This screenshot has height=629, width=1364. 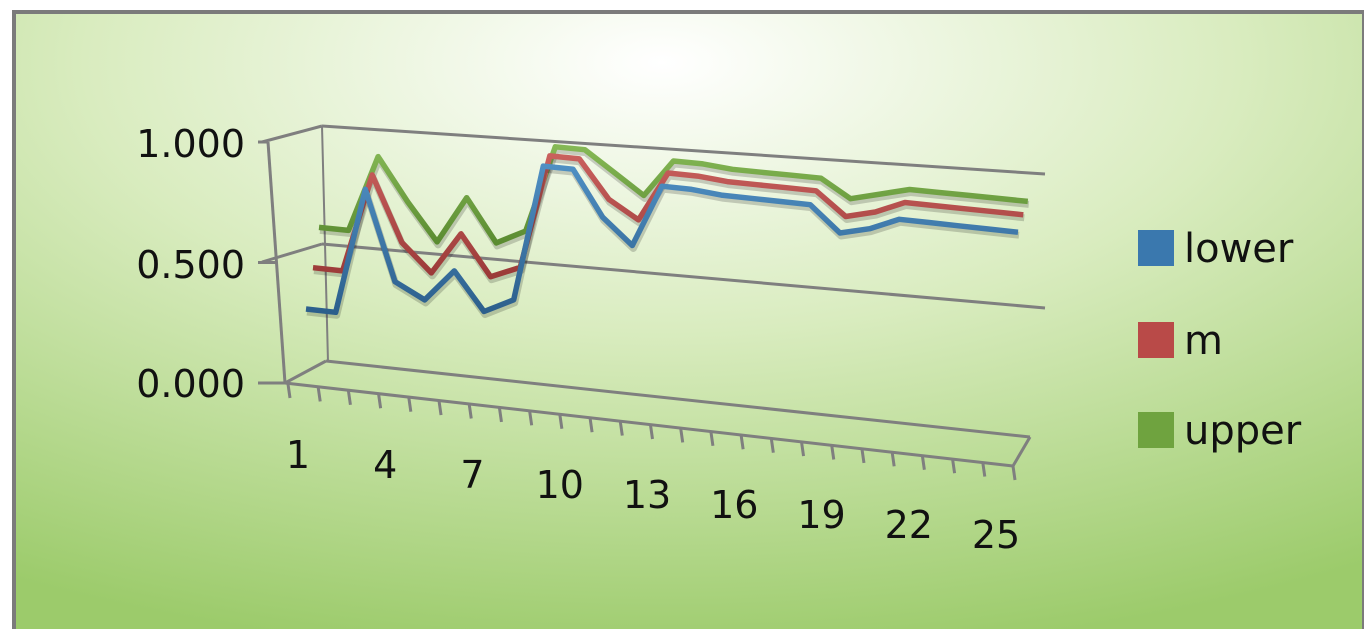 I want to click on legend-swatch-upper, so click(x=1156, y=430).